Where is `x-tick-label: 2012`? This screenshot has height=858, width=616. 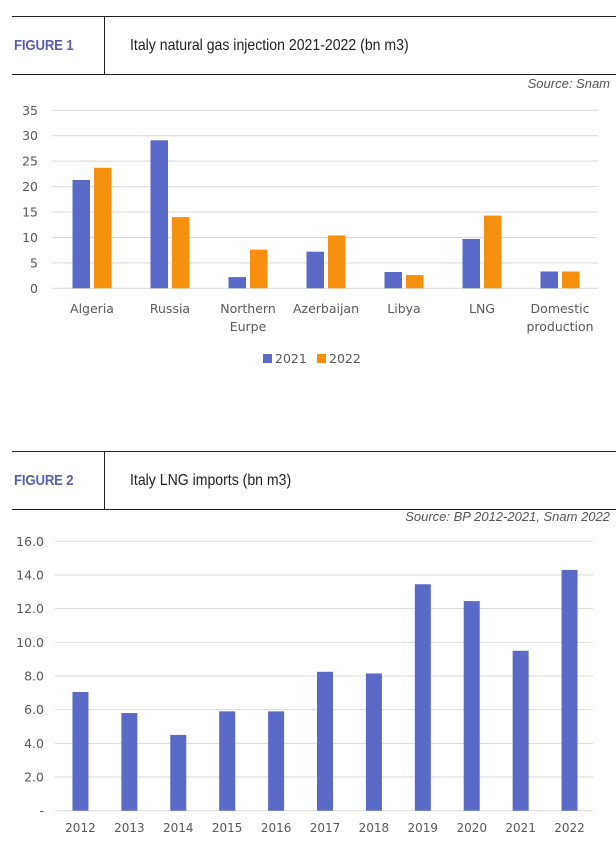
x-tick-label: 2012 is located at coordinates (80, 828).